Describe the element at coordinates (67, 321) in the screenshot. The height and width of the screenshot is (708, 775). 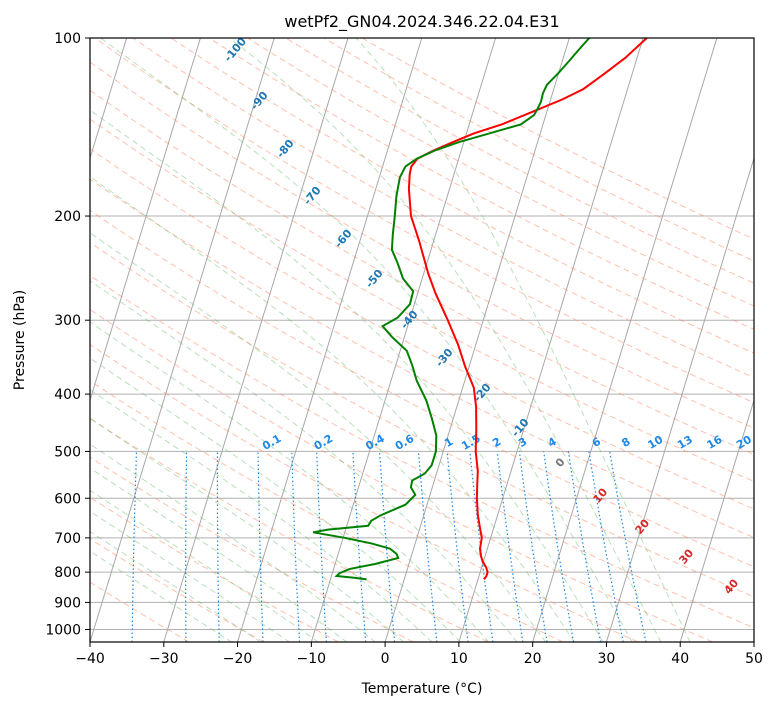
I see `y-tick-label: 300` at that location.